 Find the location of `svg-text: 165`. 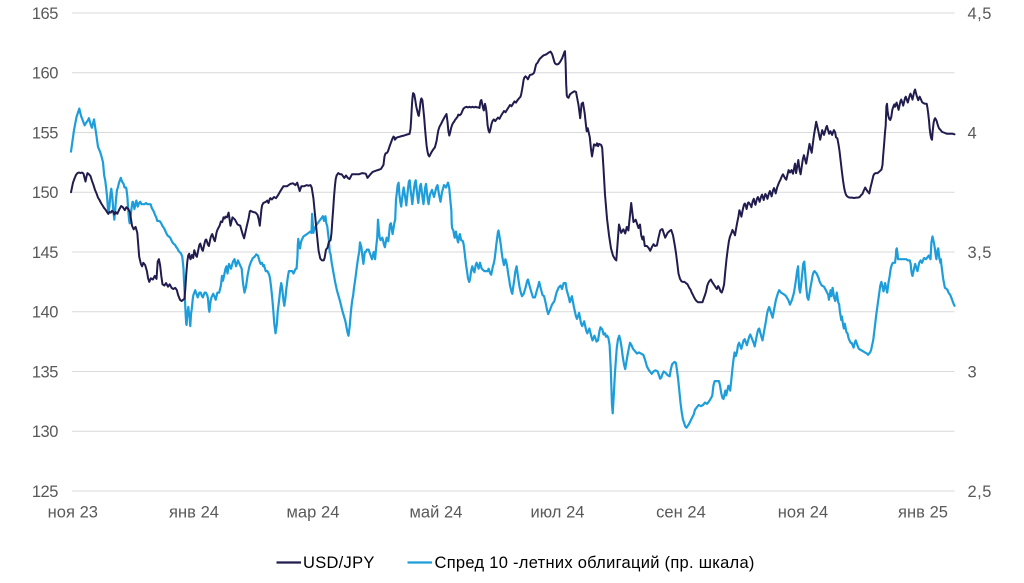

svg-text: 165 is located at coordinates (45, 14).